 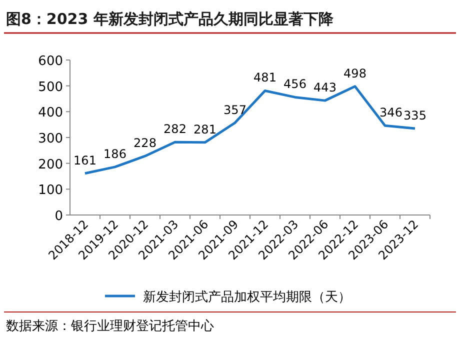 What do you see at coordinates (50, 61) in the screenshot?
I see `y-tick-label: 600` at bounding box center [50, 61].